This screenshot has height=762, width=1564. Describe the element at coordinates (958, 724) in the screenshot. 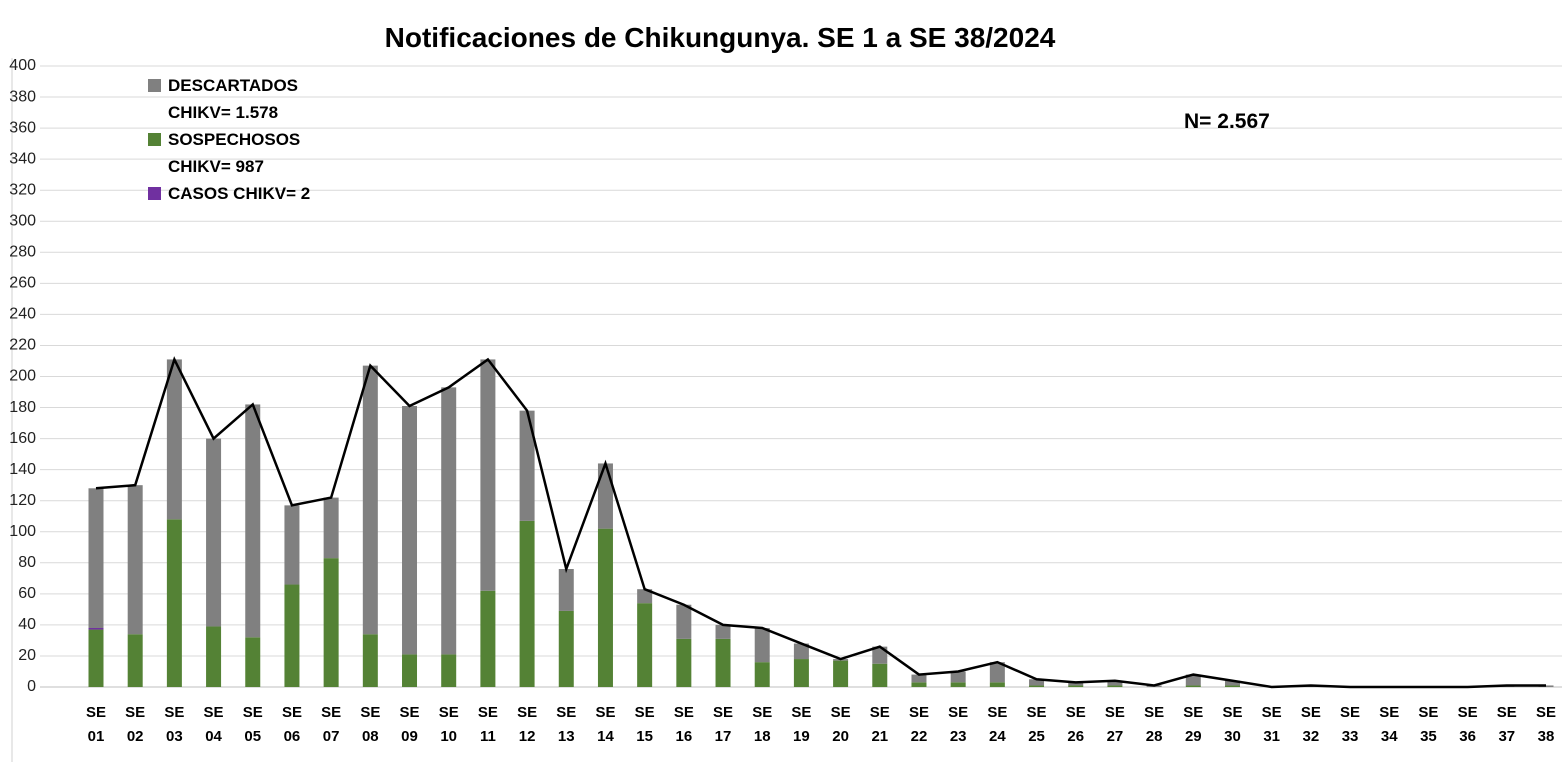

I see `x-tick-label: SE 23` at that location.